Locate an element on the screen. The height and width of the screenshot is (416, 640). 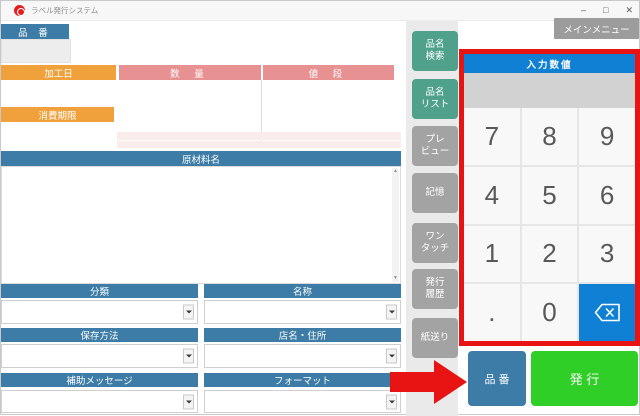
key-1: 1 is located at coordinates (492, 254).